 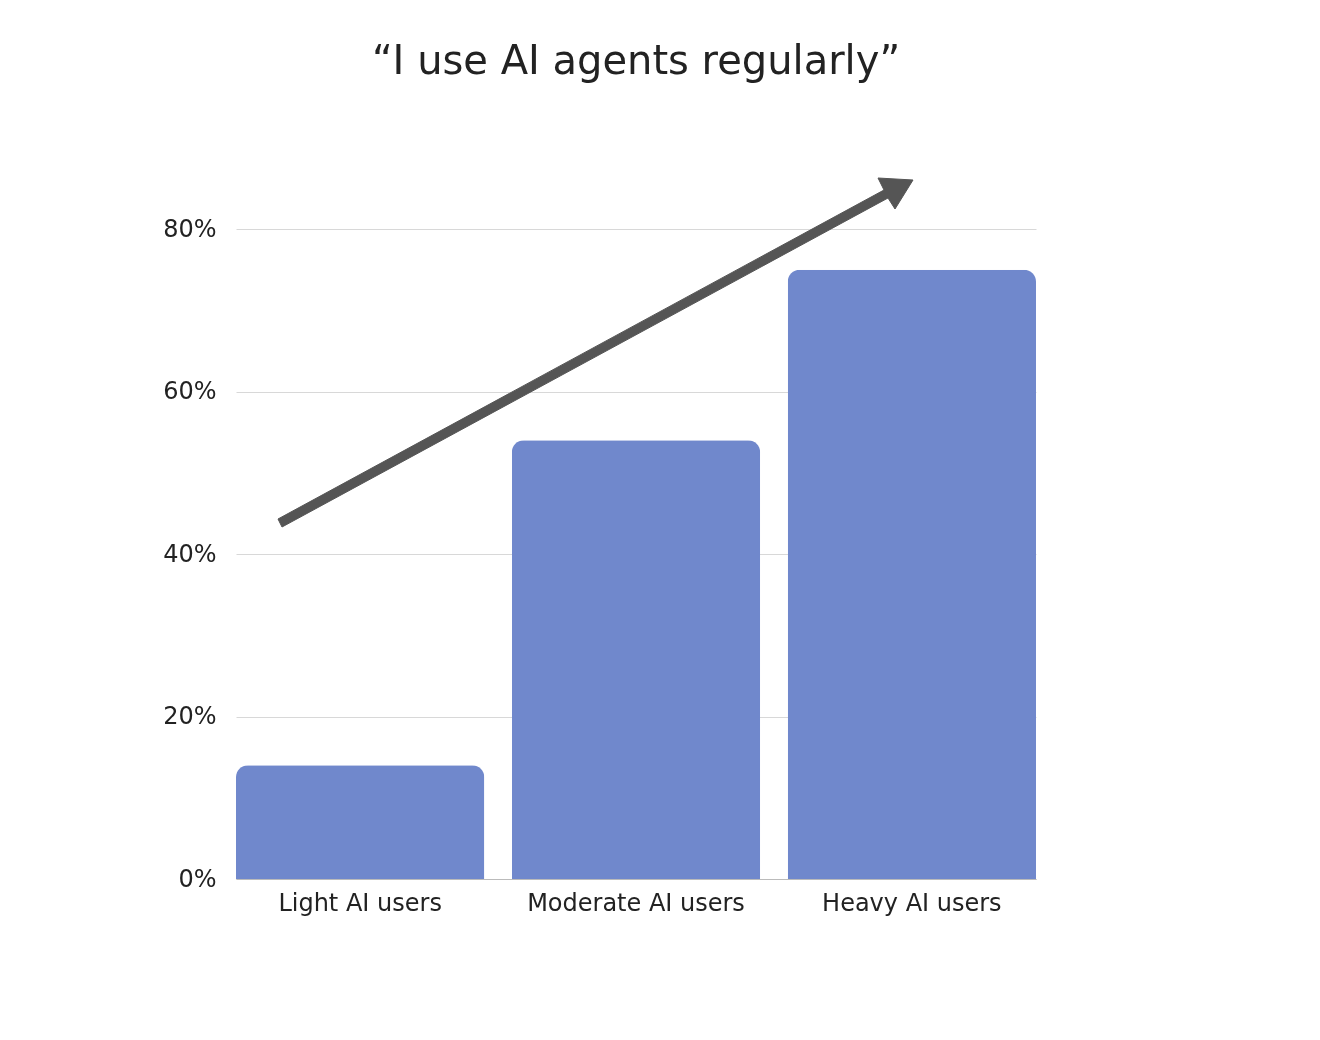 What do you see at coordinates (190, 391) in the screenshot?
I see `y-tick-label: 60%` at bounding box center [190, 391].